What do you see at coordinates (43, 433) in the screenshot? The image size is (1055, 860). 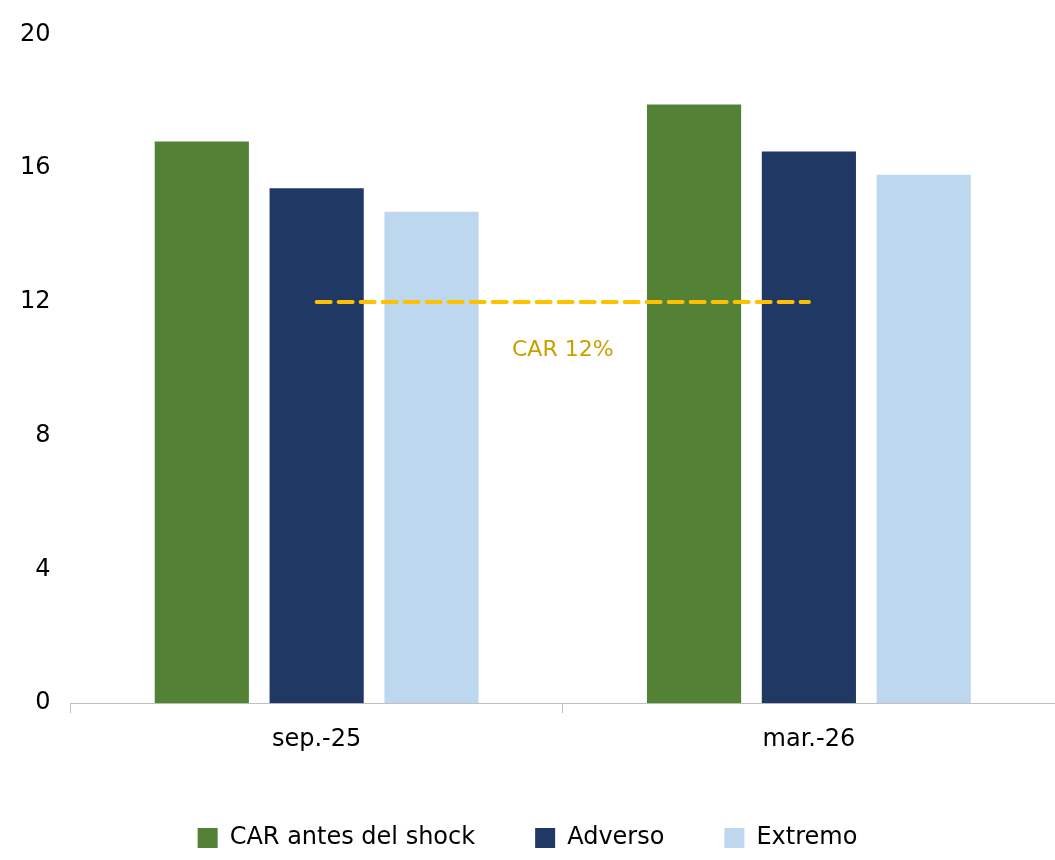 I see `y-tick-label: 8` at bounding box center [43, 433].